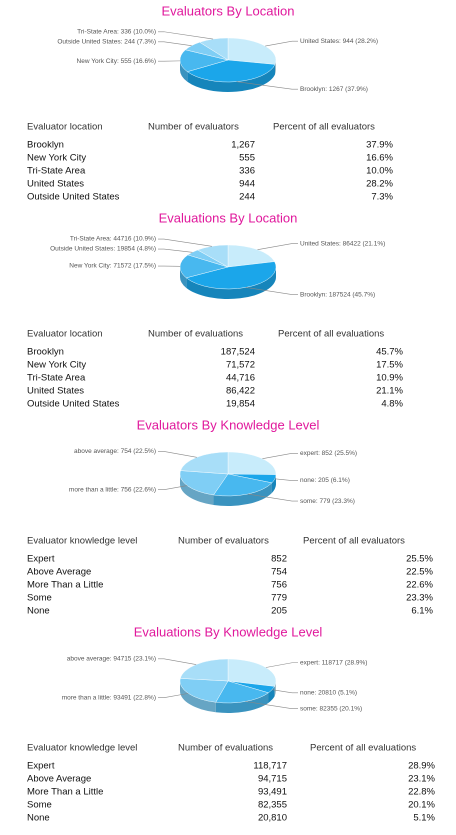  Describe the element at coordinates (106, 41) in the screenshot. I see `slice-label: Outside United States: 244 (7.3%)` at that location.